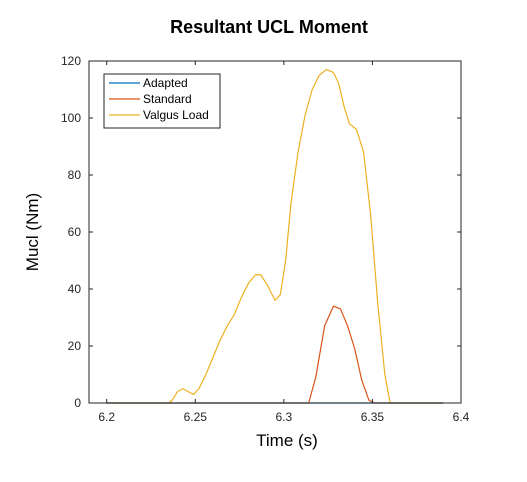 This screenshot has height=482, width=527. Describe the element at coordinates (176, 115) in the screenshot. I see `legend-label-valgus-load: Valgus Load` at that location.